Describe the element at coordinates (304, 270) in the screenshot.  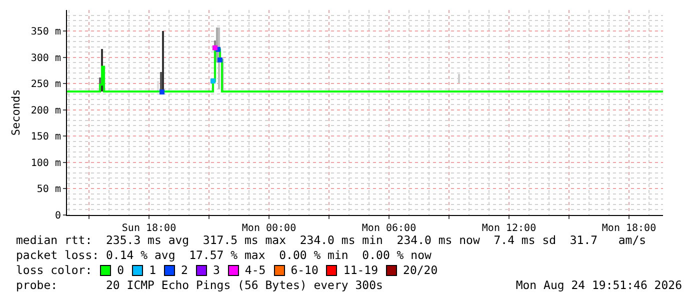
I see `legend-label: 6-10` at that location.